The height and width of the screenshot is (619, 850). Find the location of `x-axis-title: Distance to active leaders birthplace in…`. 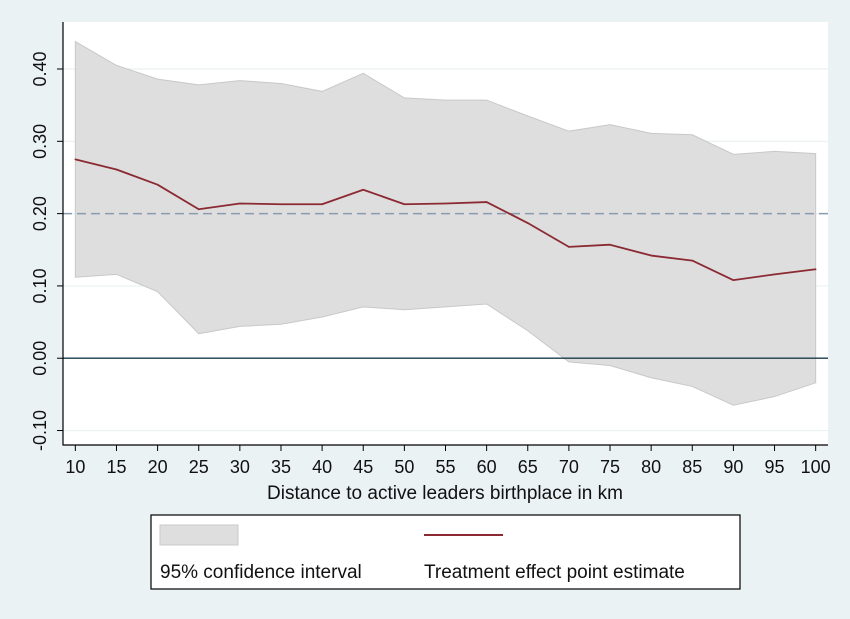

x-axis-title: Distance to active leaders birthplace in… is located at coordinates (445, 493).